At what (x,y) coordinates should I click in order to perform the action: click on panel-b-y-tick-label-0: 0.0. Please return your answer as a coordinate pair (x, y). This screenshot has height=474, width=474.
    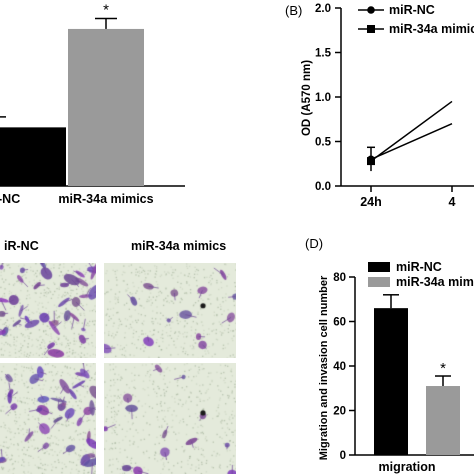
    Looking at the image, I should click on (323, 187).